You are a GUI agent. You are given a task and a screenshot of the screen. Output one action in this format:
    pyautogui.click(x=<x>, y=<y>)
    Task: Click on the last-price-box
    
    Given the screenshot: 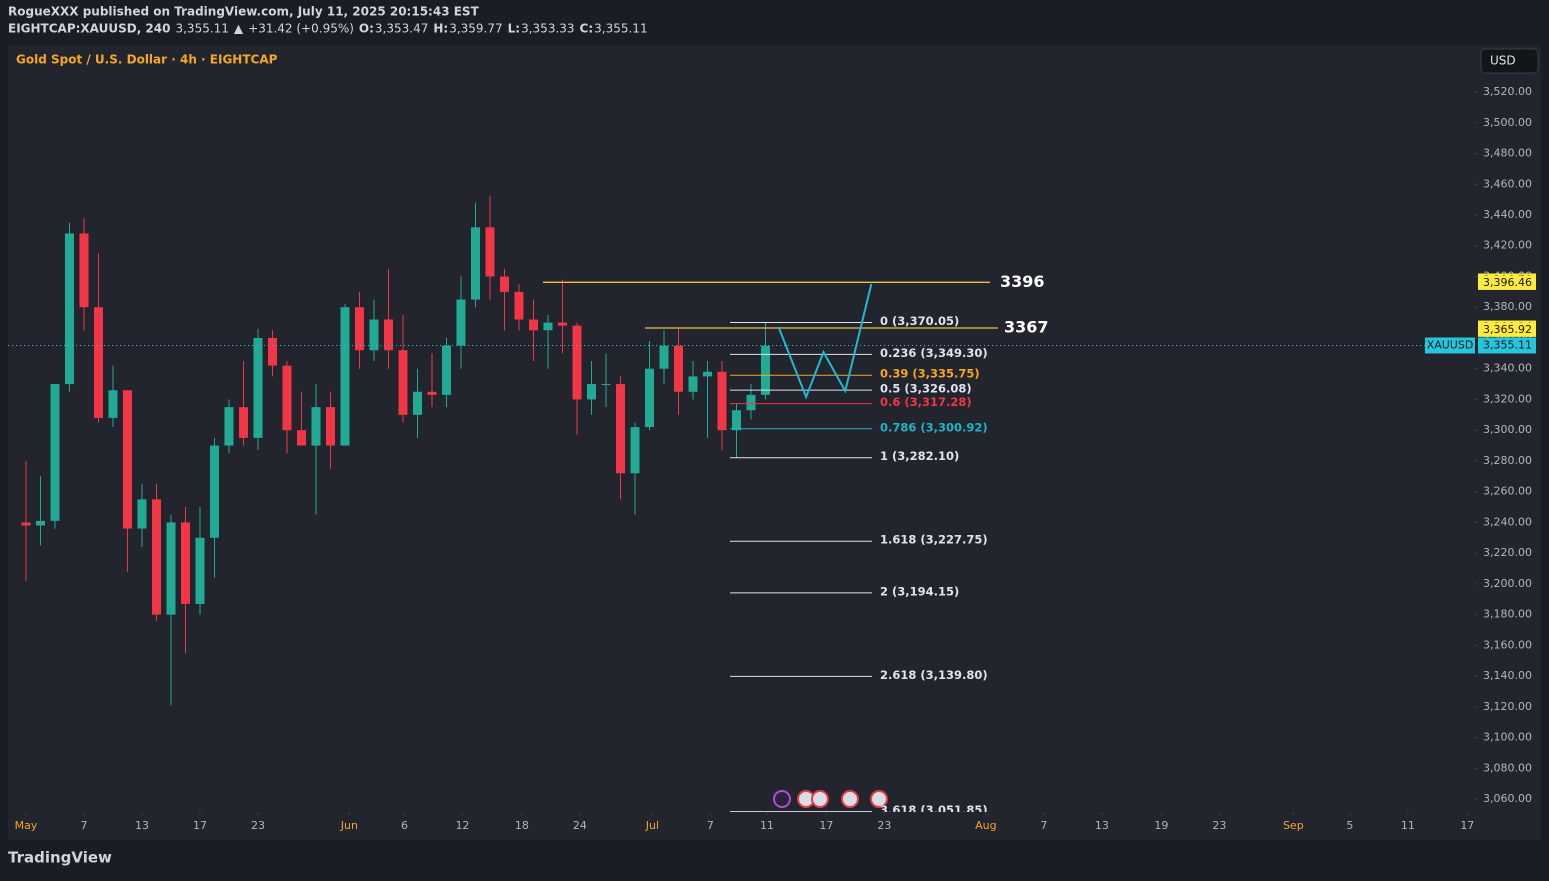 What is the action you would take?
    pyautogui.click(x=1507, y=345)
    